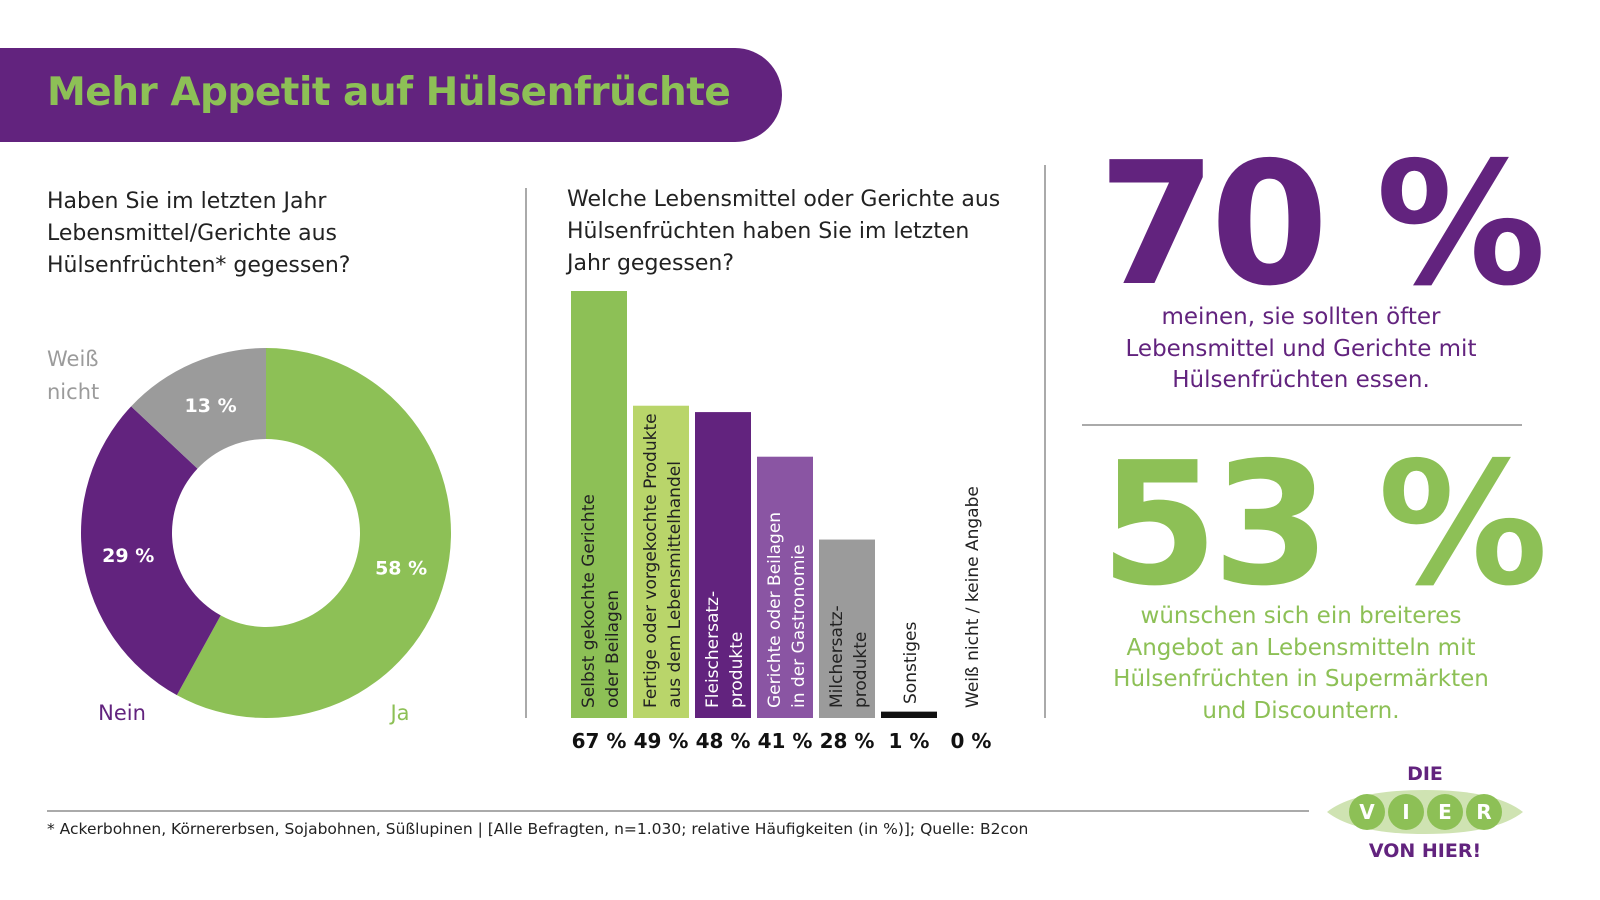 The image size is (1600, 900). I want to click on page-title: Mehr Appetit auf Hülsenfrüchte, so click(389, 92).